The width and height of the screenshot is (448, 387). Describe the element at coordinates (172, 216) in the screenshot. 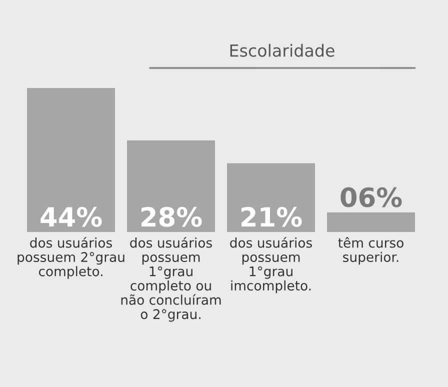

I see `data-label: 28%` at that location.